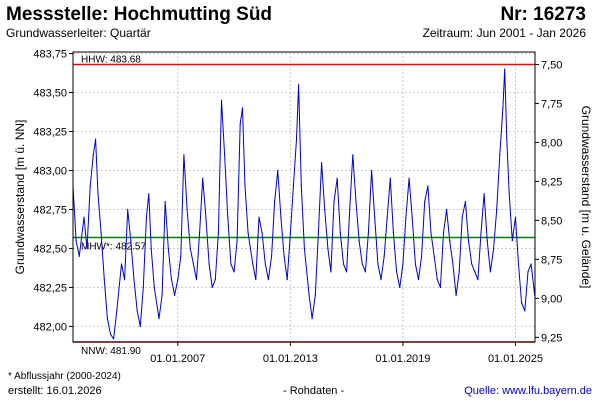 This screenshot has width=600, height=400. What do you see at coordinates (50, 55) in the screenshot?
I see `y-tick-label: 483,75` at bounding box center [50, 55].